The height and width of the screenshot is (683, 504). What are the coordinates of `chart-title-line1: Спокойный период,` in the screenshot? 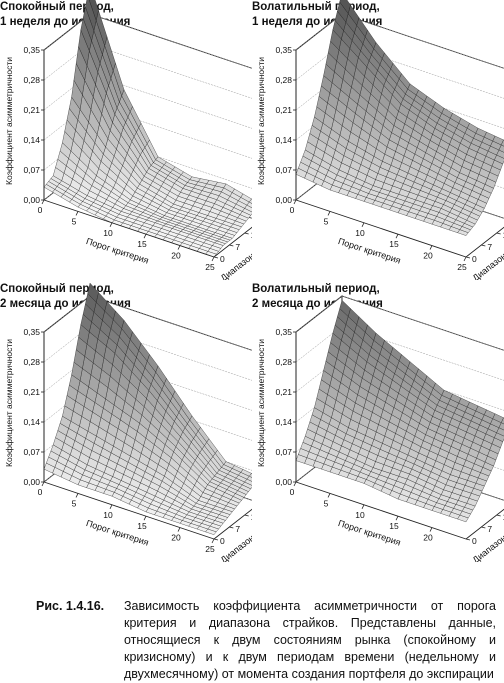 It's located at (57, 289).